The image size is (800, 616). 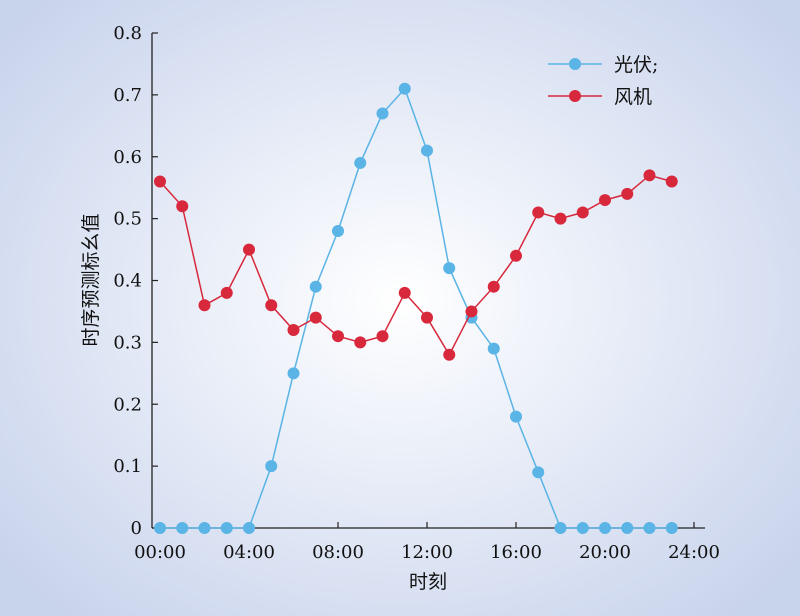 What do you see at coordinates (516, 552) in the screenshot?
I see `x-tick-label: 16:00` at bounding box center [516, 552].